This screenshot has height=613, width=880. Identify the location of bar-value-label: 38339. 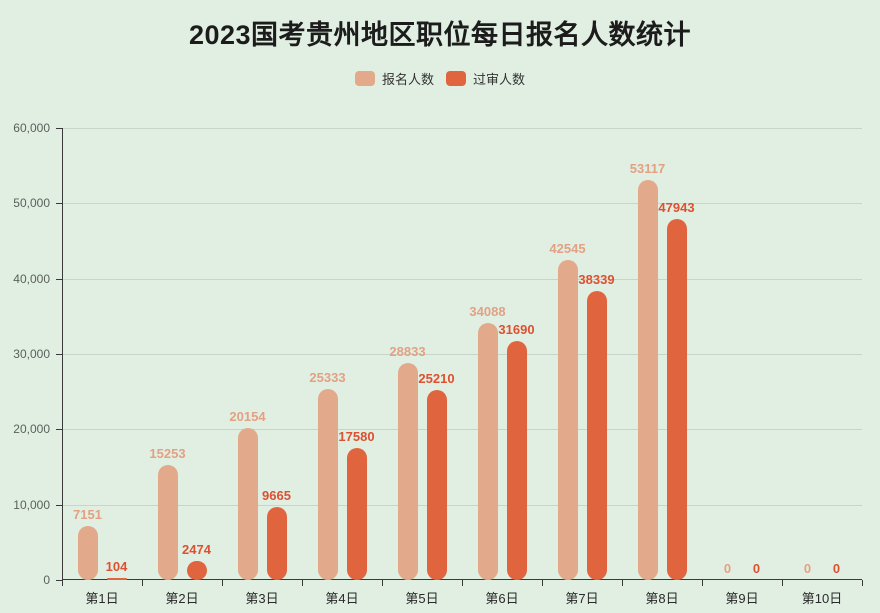
(596, 280).